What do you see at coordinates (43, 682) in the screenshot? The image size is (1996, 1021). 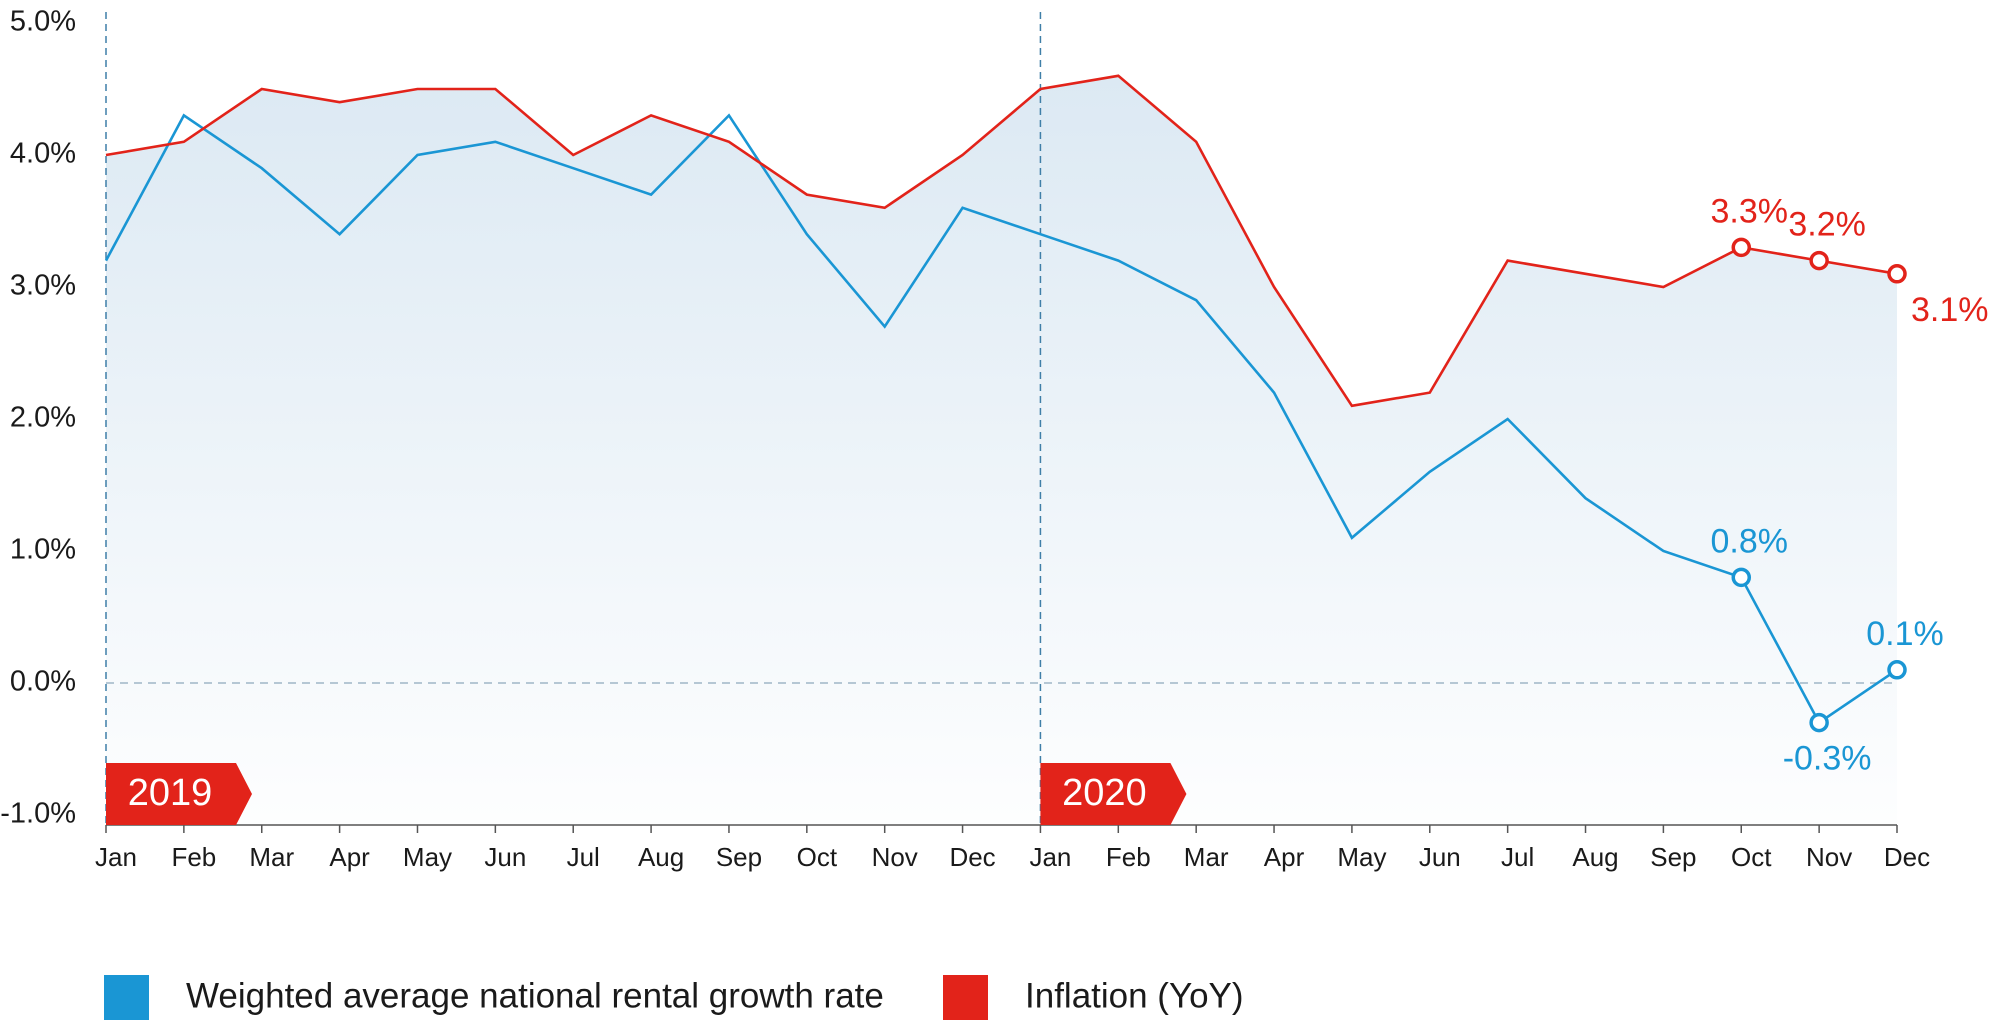 I see `y-tick-label: 0.0%` at bounding box center [43, 682].